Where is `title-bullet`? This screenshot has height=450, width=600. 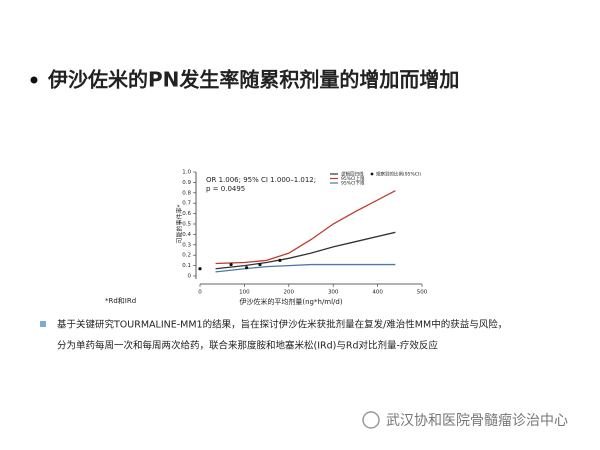 title-bullet is located at coordinates (34, 80).